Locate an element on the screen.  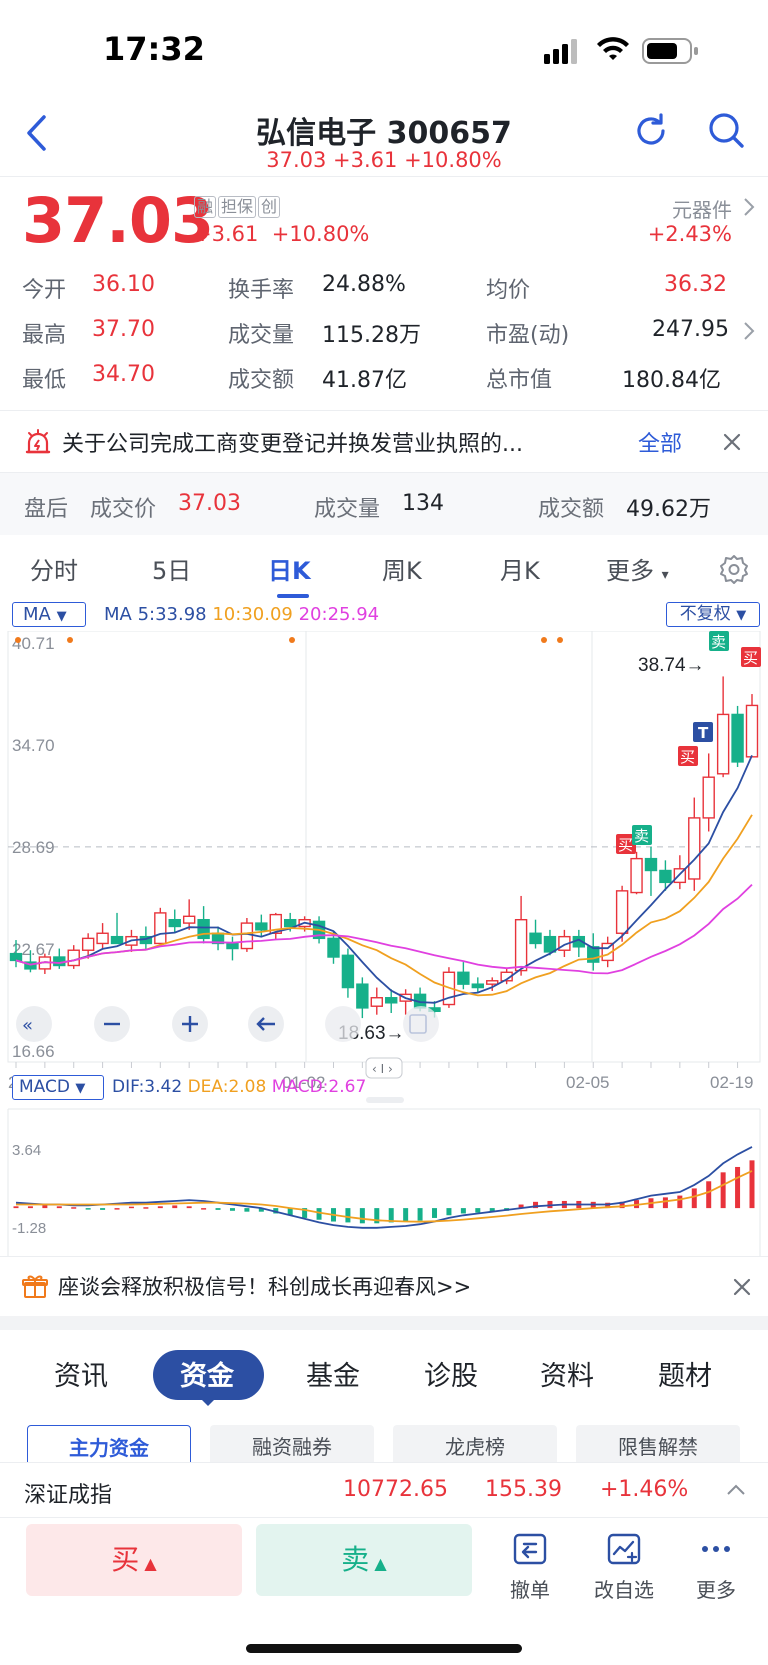
more-button: 更多 is located at coordinates (716, 1567).